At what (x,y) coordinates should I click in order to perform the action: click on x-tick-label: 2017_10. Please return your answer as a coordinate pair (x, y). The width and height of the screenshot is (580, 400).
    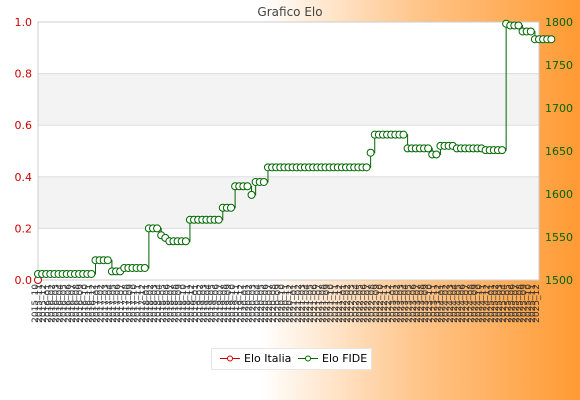
    Looking at the image, I should click on (135, 303).